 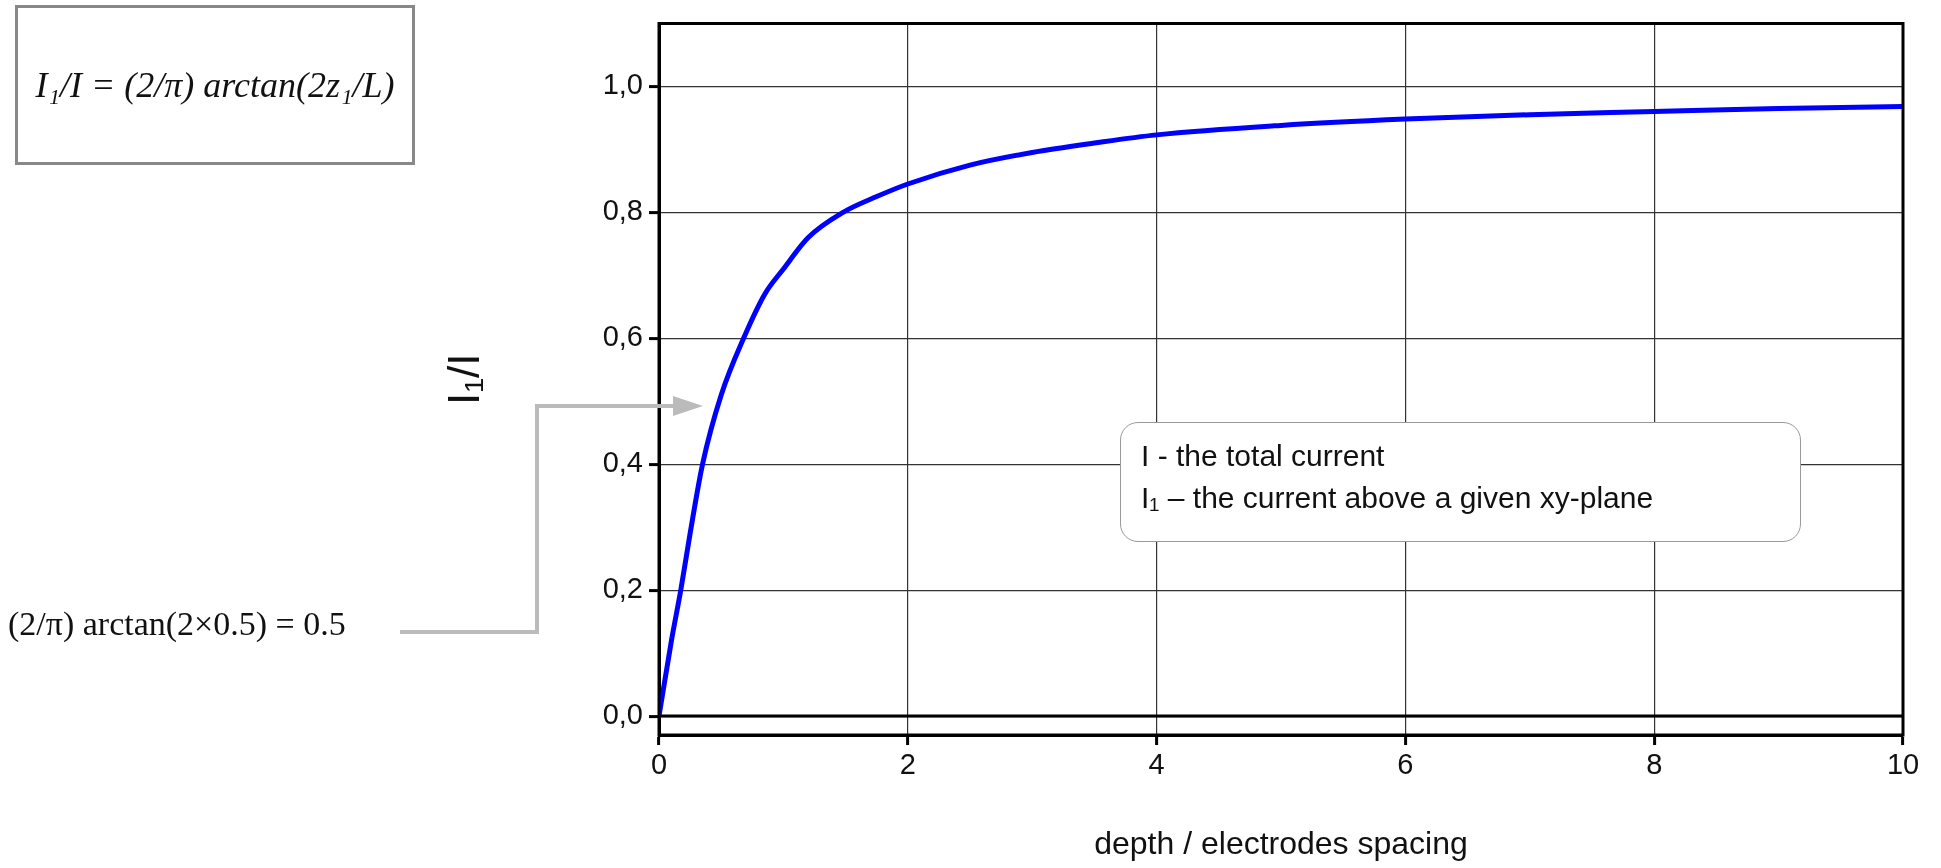 I want to click on note-box: I - the total current I₁ – the current above a given xy-plane, so click(x=1460, y=482).